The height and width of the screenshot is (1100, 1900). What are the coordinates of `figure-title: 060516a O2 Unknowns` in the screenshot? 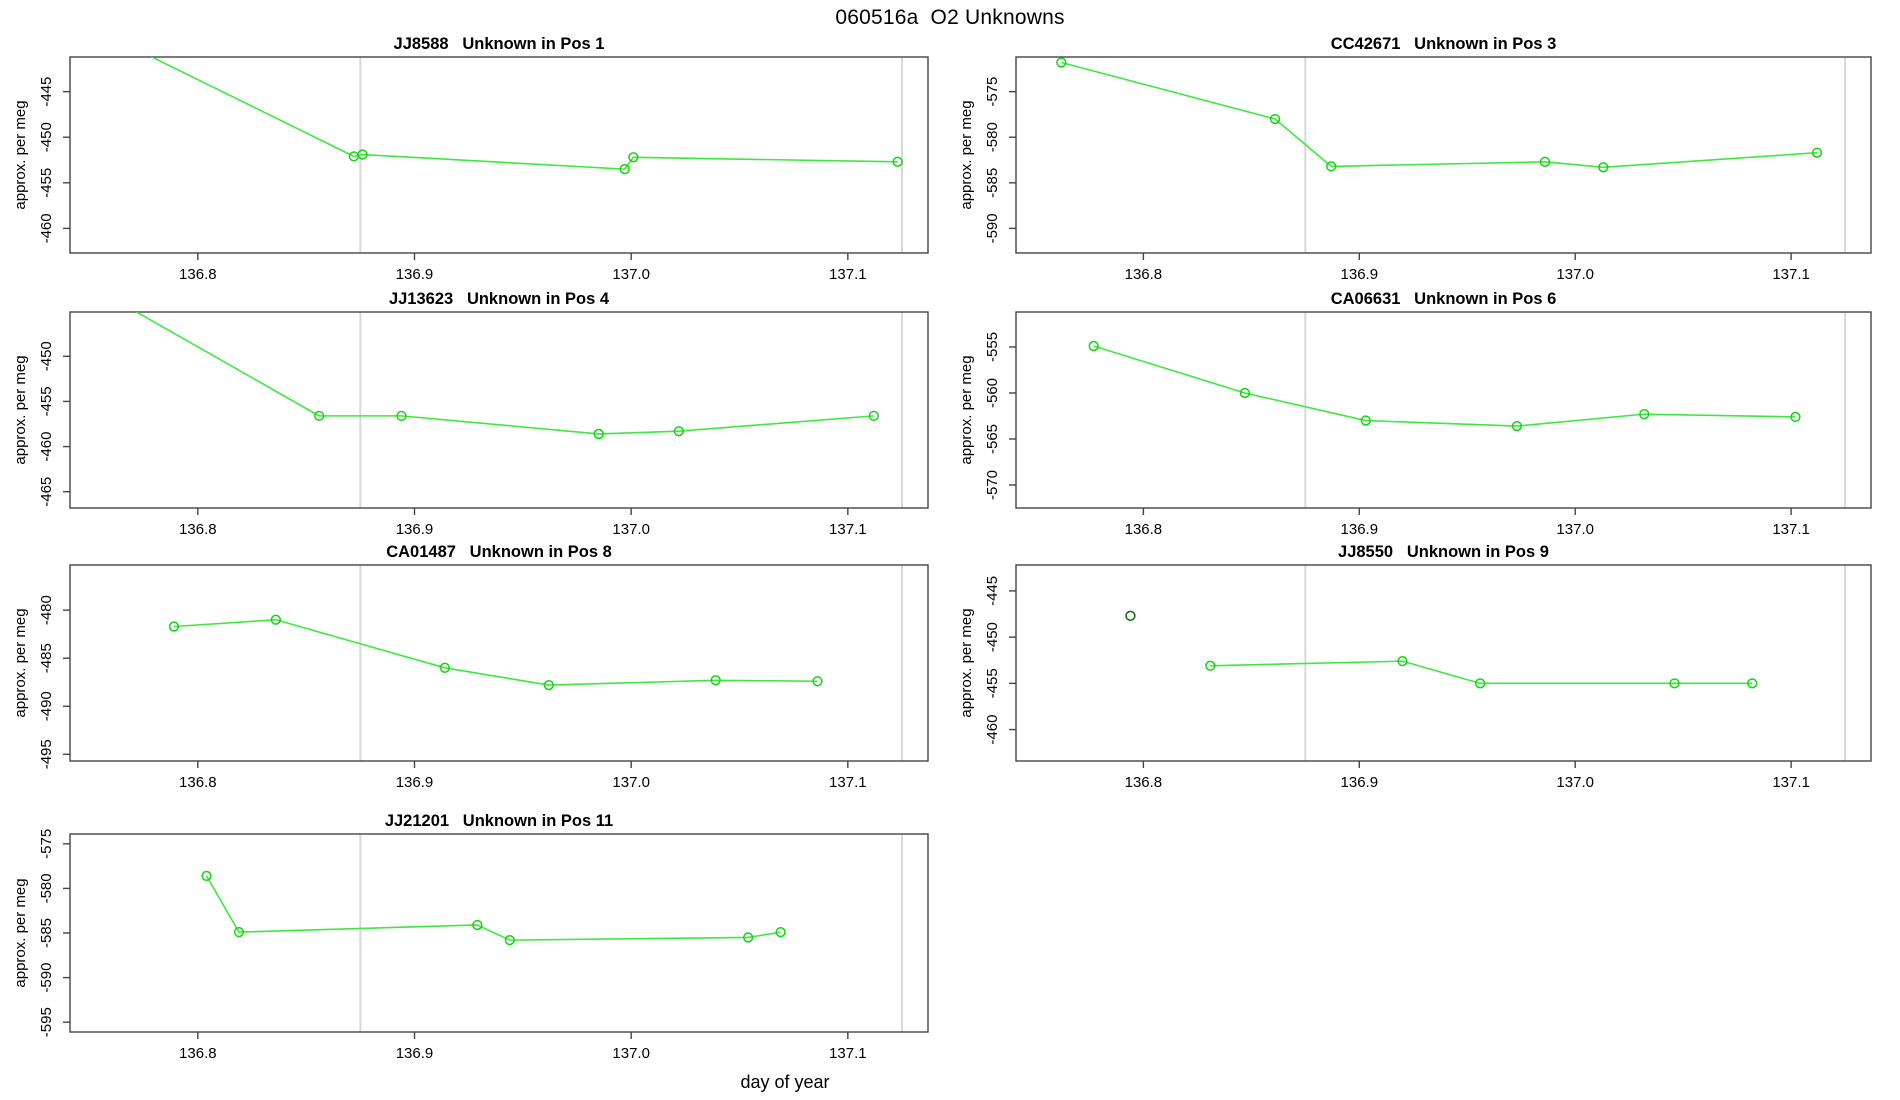 It's located at (950, 17).